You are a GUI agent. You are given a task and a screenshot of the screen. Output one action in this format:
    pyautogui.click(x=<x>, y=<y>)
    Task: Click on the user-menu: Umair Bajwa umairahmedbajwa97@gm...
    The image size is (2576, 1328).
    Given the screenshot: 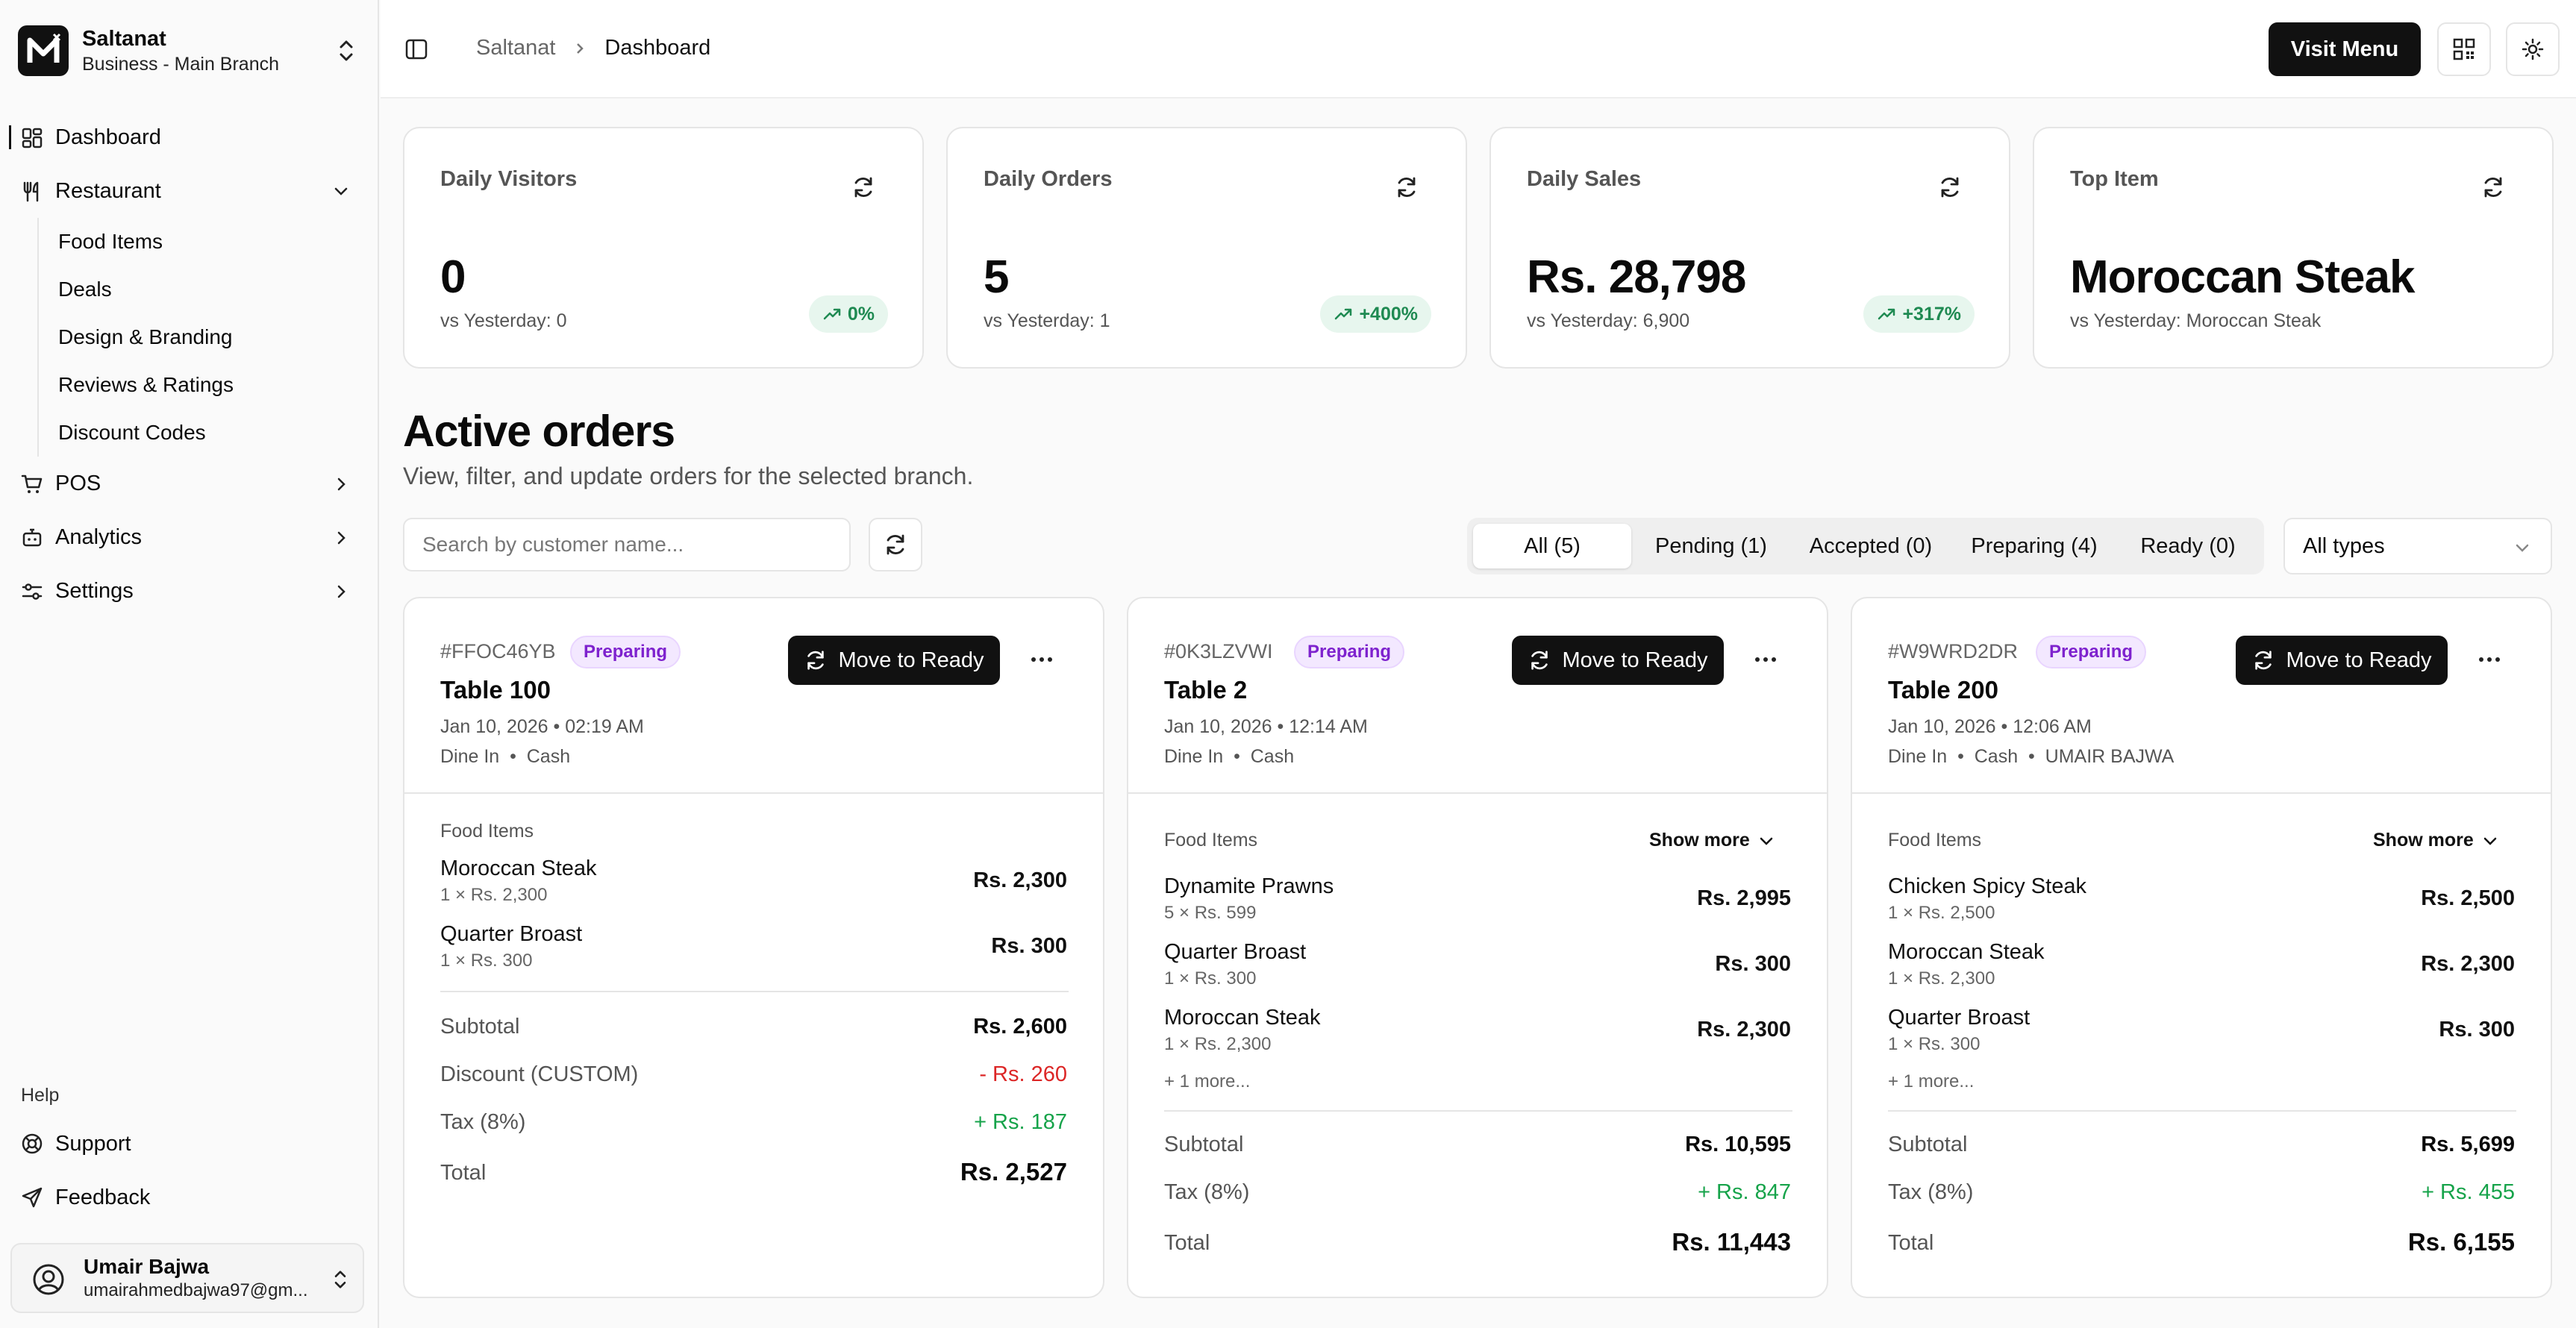 What is the action you would take?
    pyautogui.click(x=187, y=1278)
    